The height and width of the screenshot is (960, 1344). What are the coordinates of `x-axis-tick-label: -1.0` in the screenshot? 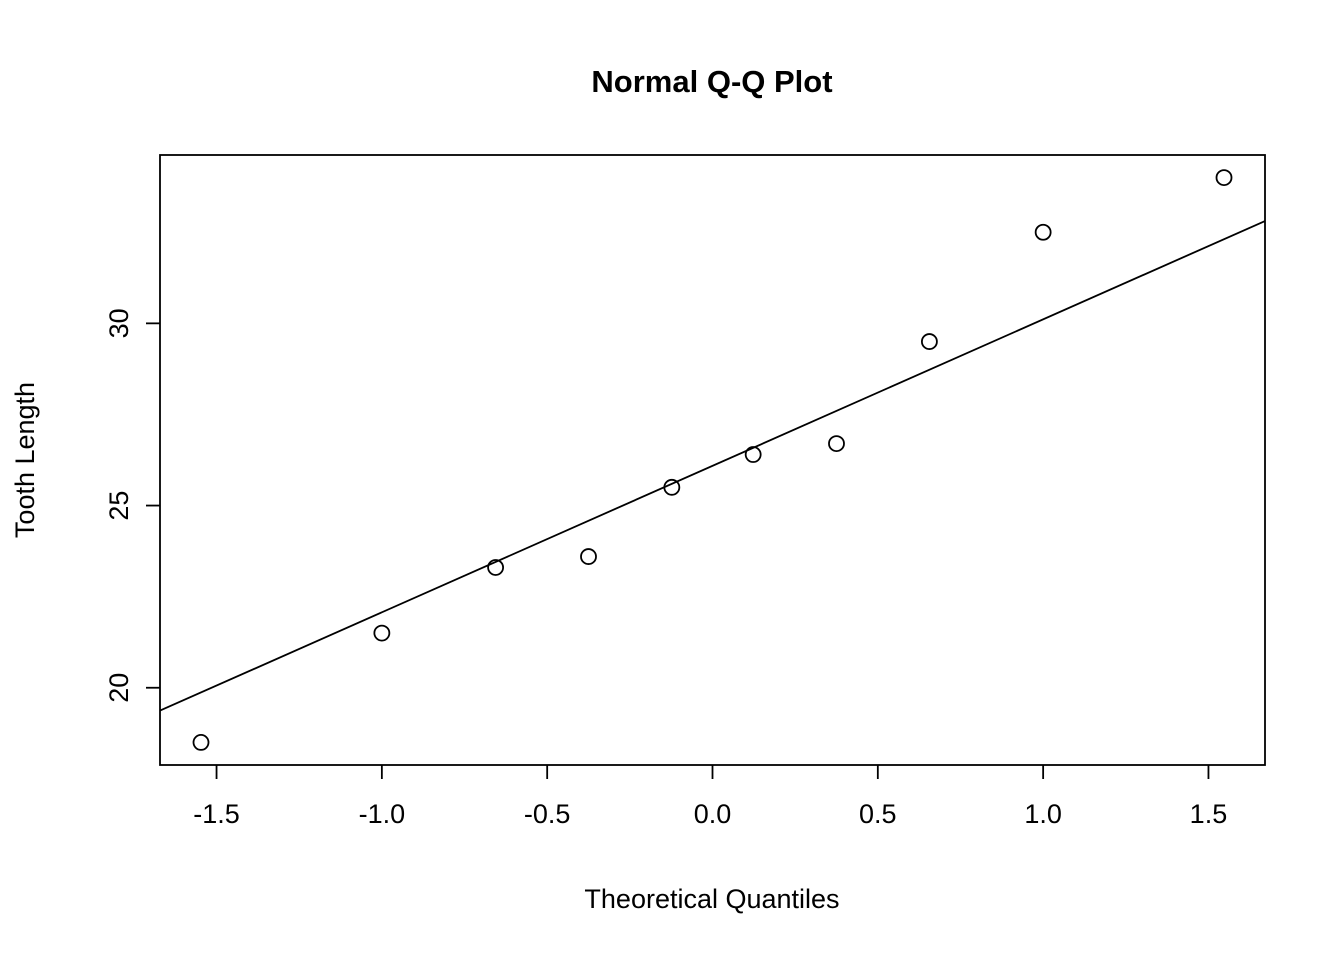 It's located at (382, 814).